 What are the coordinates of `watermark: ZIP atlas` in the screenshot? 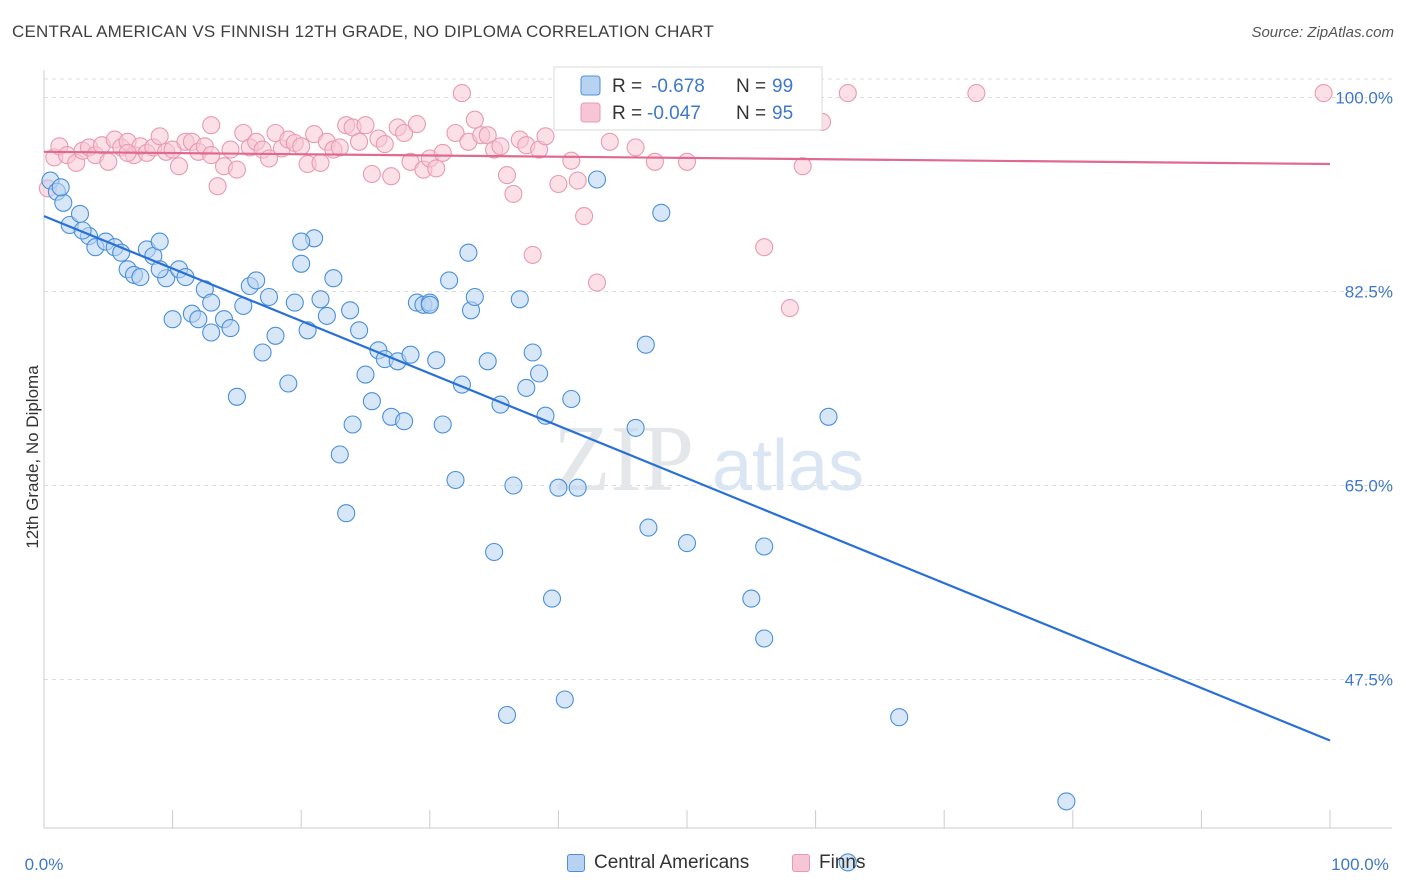 It's located at (708, 459).